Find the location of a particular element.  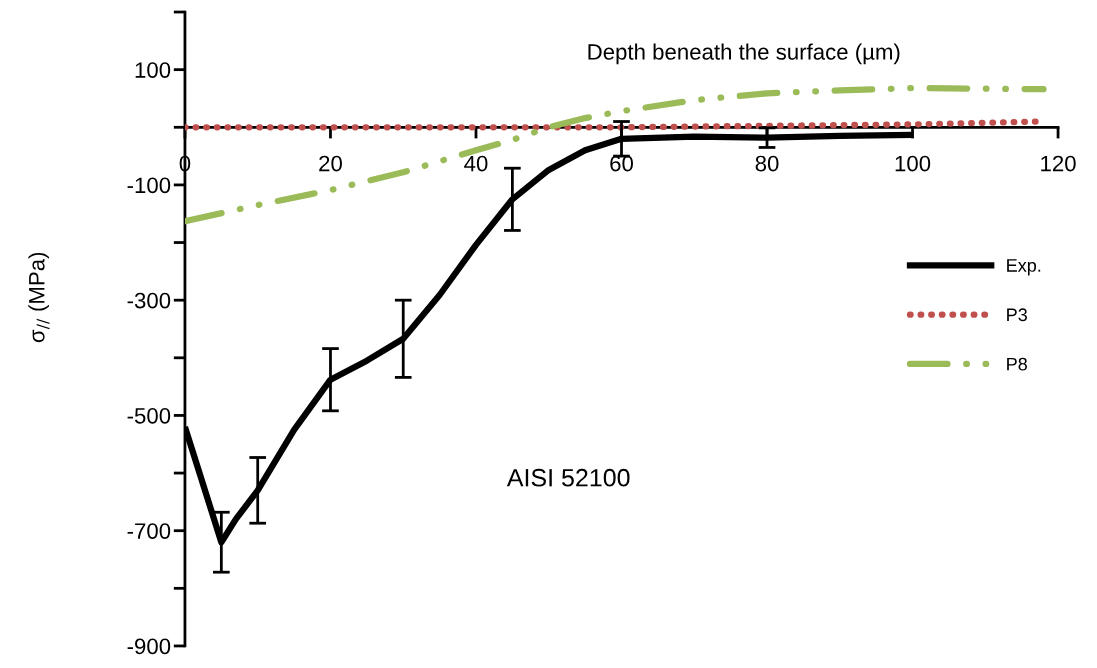

y-tick-label: -700 is located at coordinates (149, 531).